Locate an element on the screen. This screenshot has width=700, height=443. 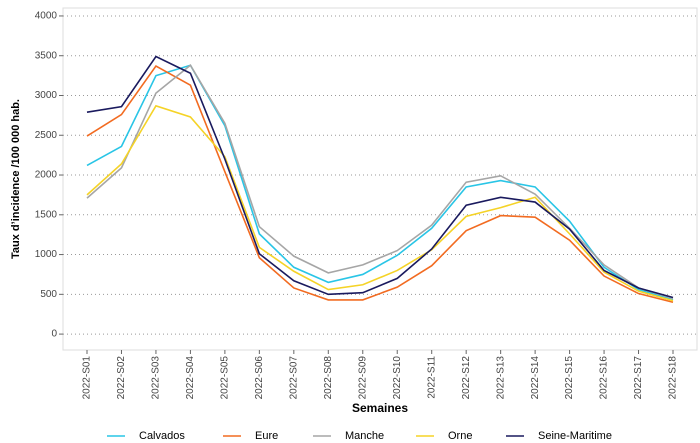
x-tick-label: 2022-S10 is located at coordinates (397, 378).